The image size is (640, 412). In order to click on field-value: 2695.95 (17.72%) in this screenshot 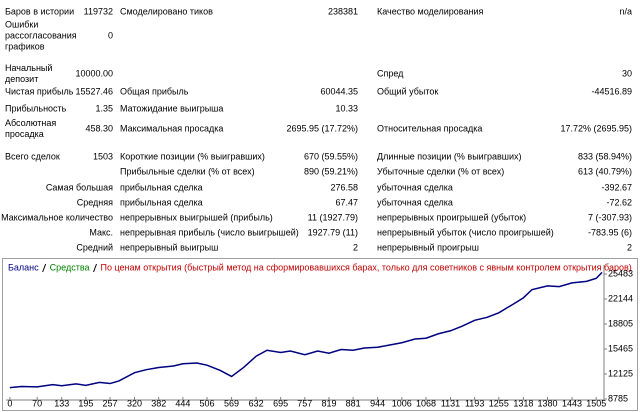, I will do `click(322, 128)`.